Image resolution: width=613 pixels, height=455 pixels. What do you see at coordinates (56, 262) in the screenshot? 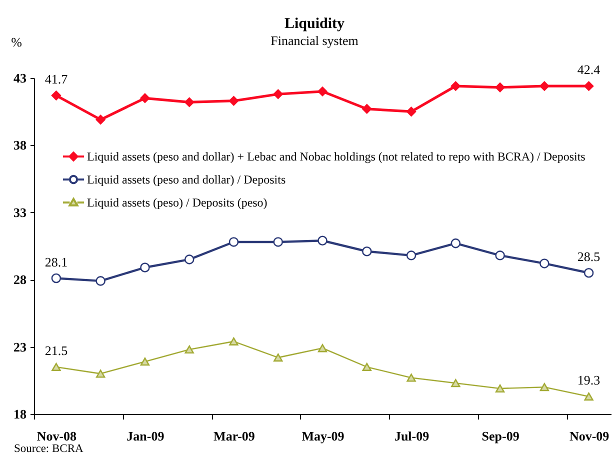
I see `data-label: 28.1` at bounding box center [56, 262].